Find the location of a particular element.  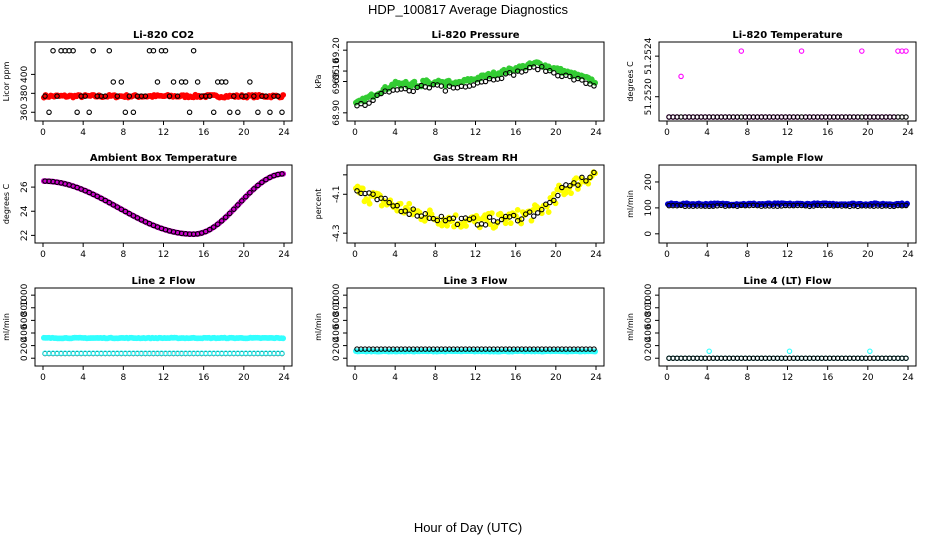

series-magenta is located at coordinates (787, 84).